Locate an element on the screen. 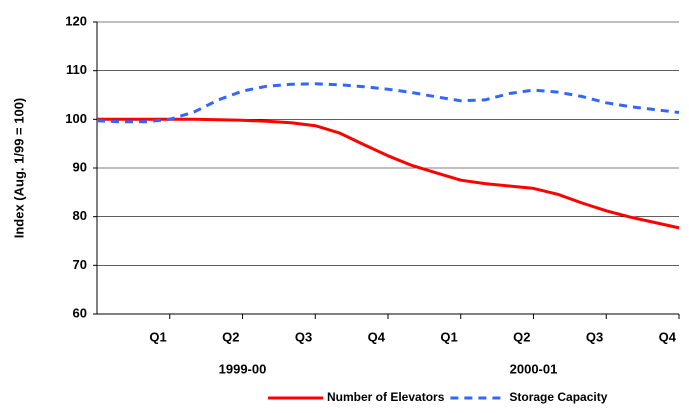 The image size is (689, 413). y-tick-label: 120 is located at coordinates (76, 20).